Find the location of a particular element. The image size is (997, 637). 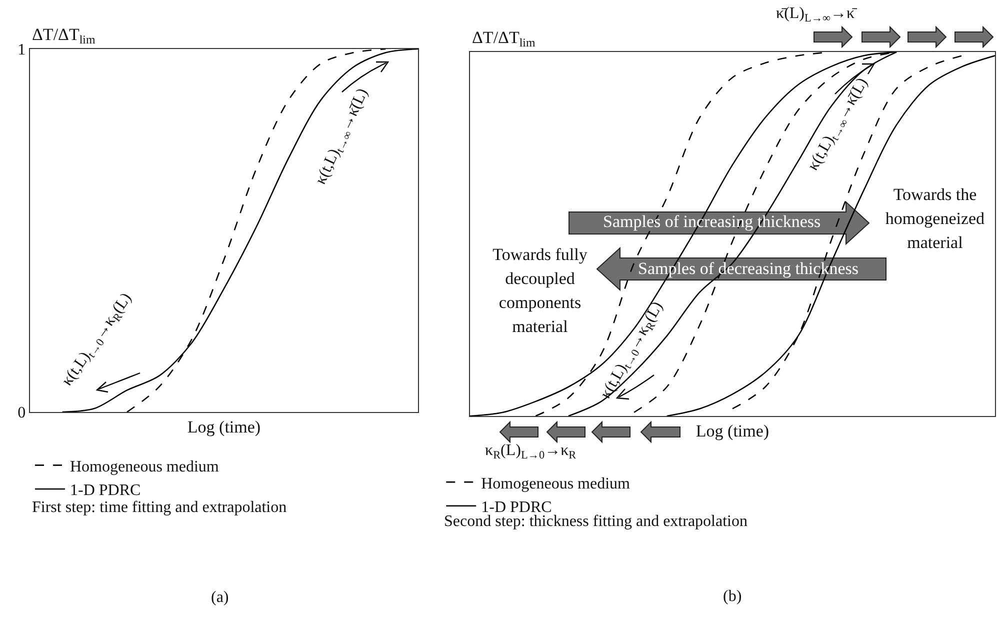

text: κ̄(L)$_{L→∞}$→κ̄ is located at coordinates (817, 14).